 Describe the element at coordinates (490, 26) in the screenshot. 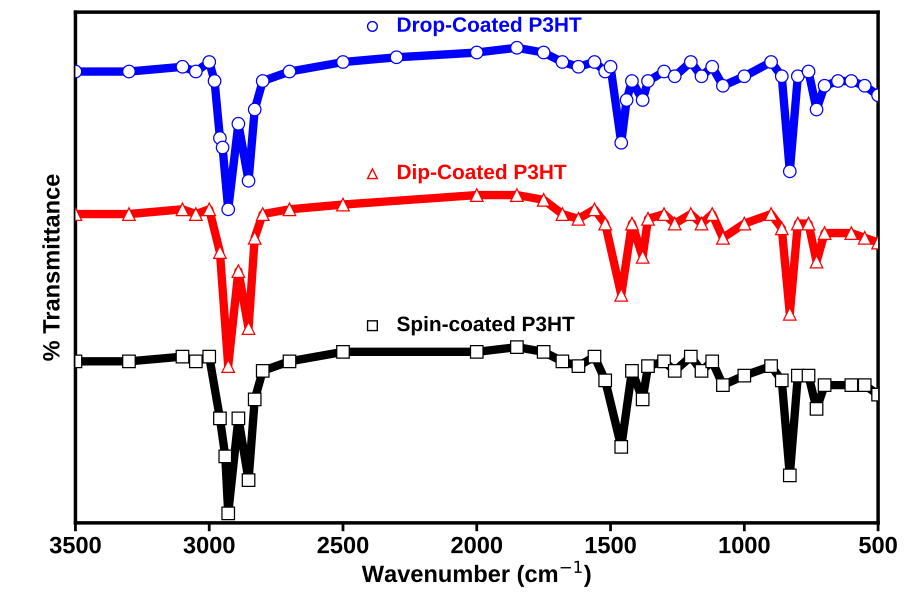

I see `legend-label: Drop-Coated P3HT` at that location.